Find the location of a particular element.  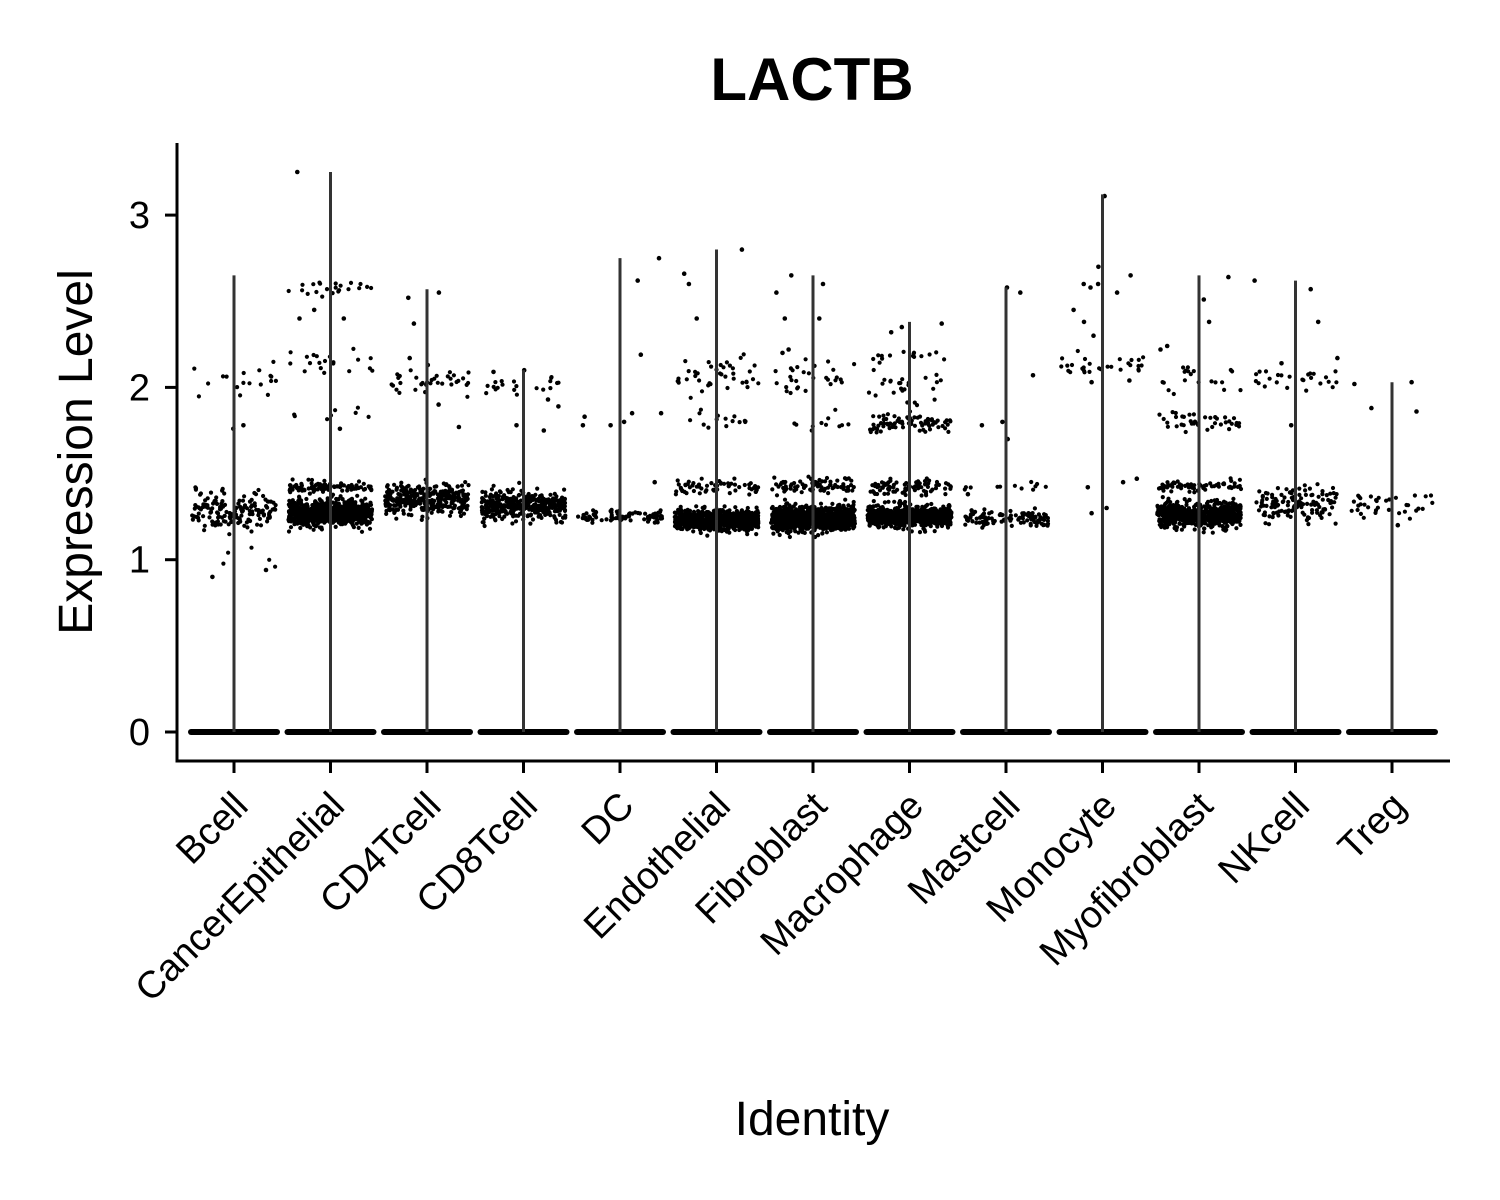

category-group-CD8Tcell is located at coordinates (523, 551).